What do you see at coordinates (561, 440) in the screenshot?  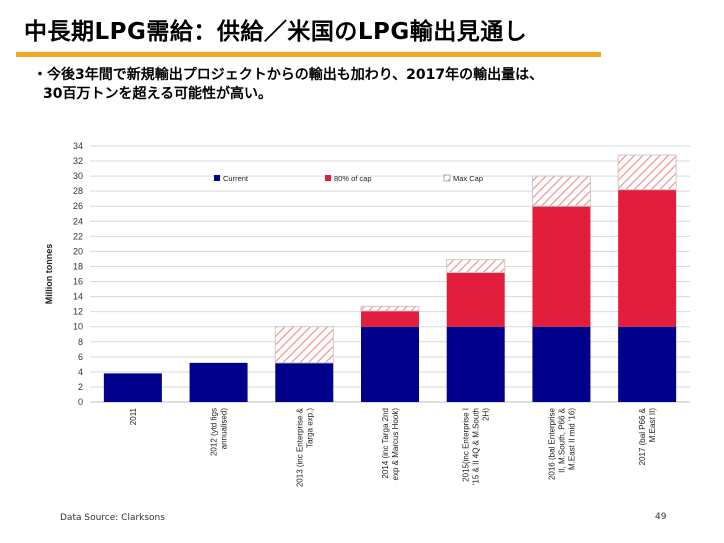 I see `x-tick-label: II, M.South, P66 &` at bounding box center [561, 440].